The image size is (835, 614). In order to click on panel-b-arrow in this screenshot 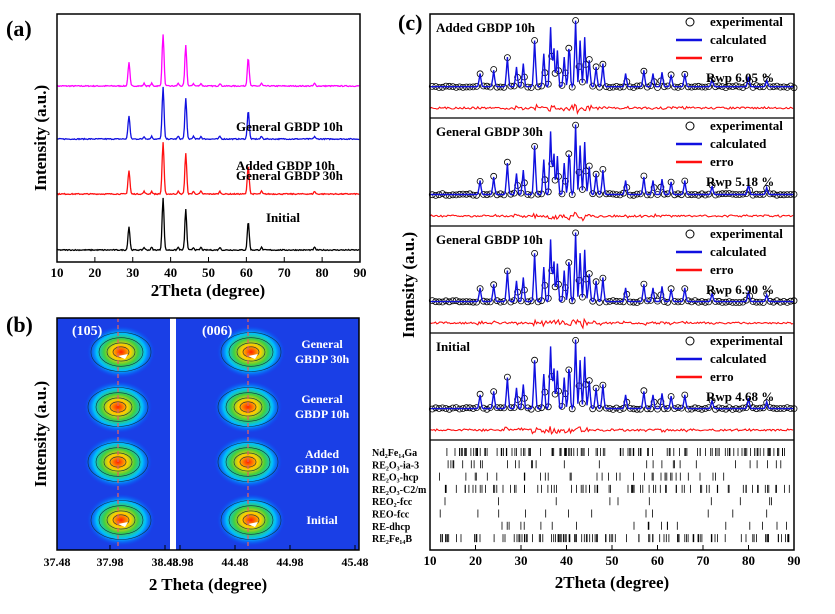, I will do `click(123, 356)`.